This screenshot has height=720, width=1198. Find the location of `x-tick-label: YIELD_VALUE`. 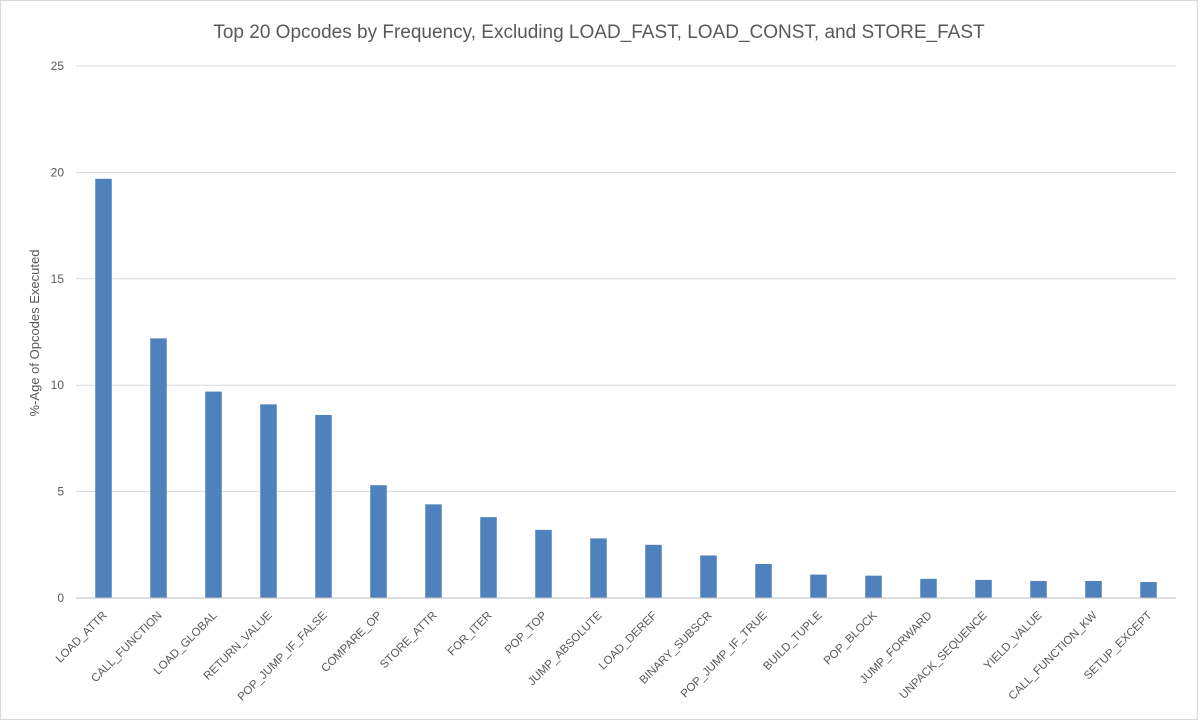

x-tick-label: YIELD_VALUE is located at coordinates (1013, 640).